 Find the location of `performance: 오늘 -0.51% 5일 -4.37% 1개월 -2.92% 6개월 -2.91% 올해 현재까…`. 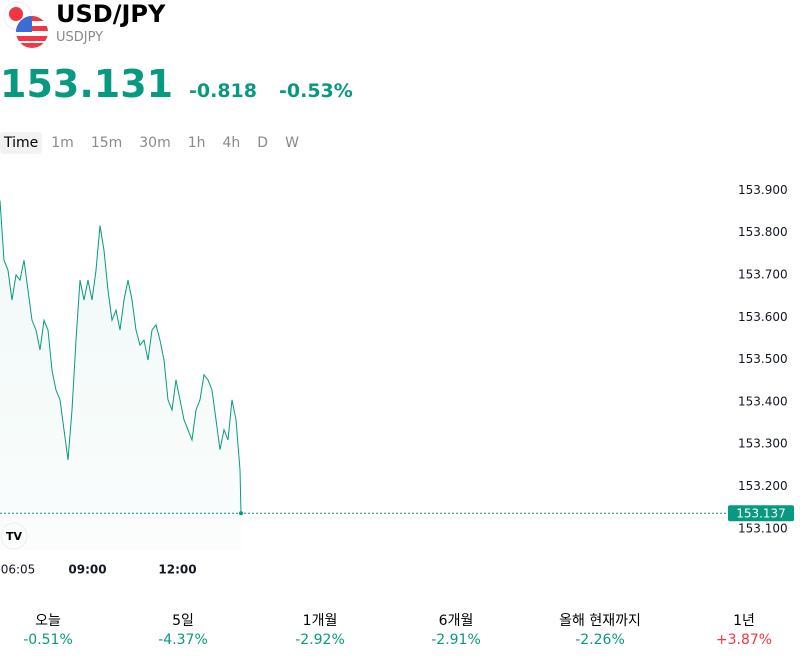

performance: 오늘 -0.51% 5일 -4.37% 1개월 -2.92% 6개월 -2.91% 올해 현재까… is located at coordinates (400, 630).